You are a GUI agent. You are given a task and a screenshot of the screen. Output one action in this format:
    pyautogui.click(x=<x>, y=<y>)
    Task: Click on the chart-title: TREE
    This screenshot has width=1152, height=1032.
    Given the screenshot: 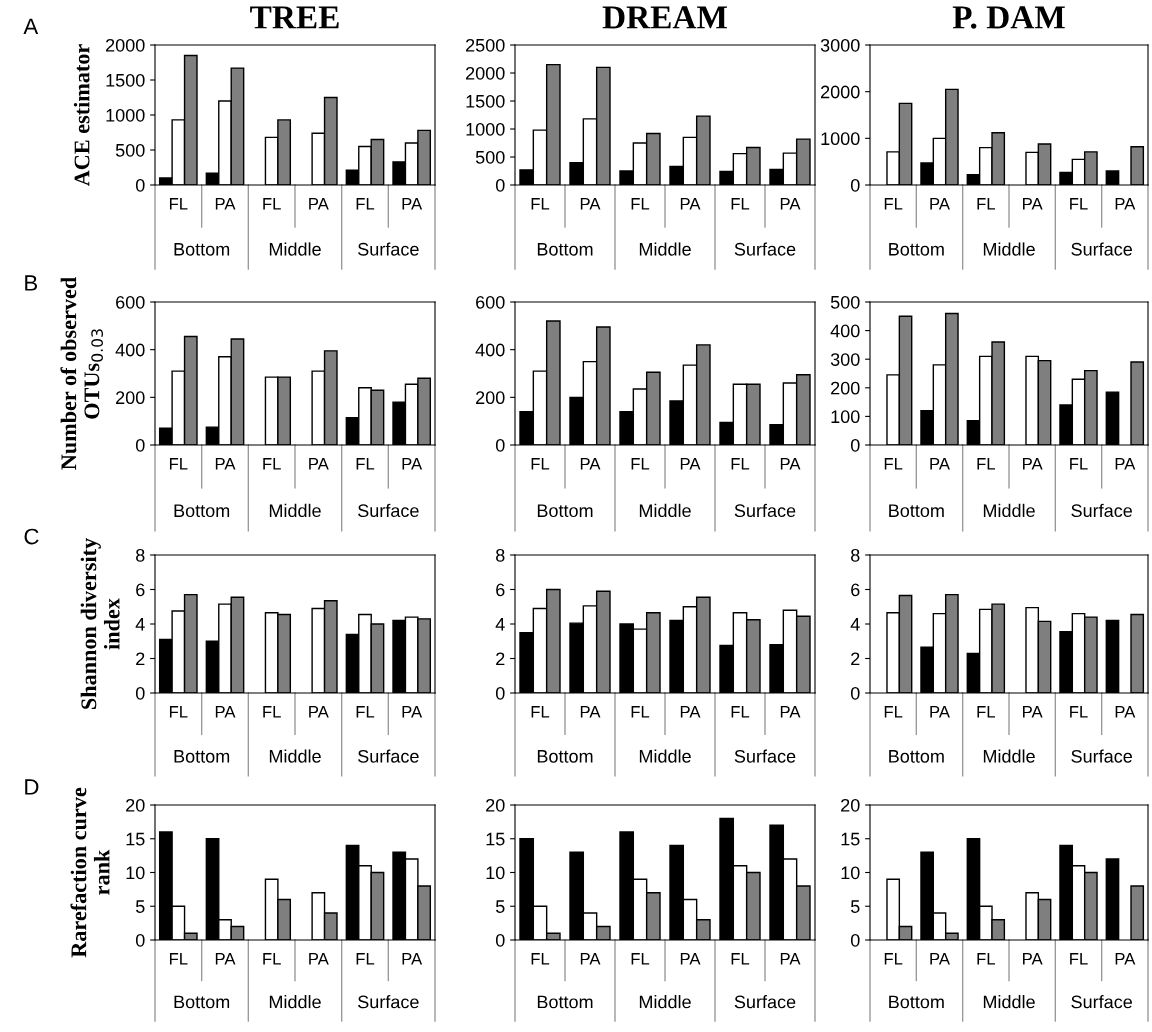 What is the action you would take?
    pyautogui.click(x=294, y=17)
    